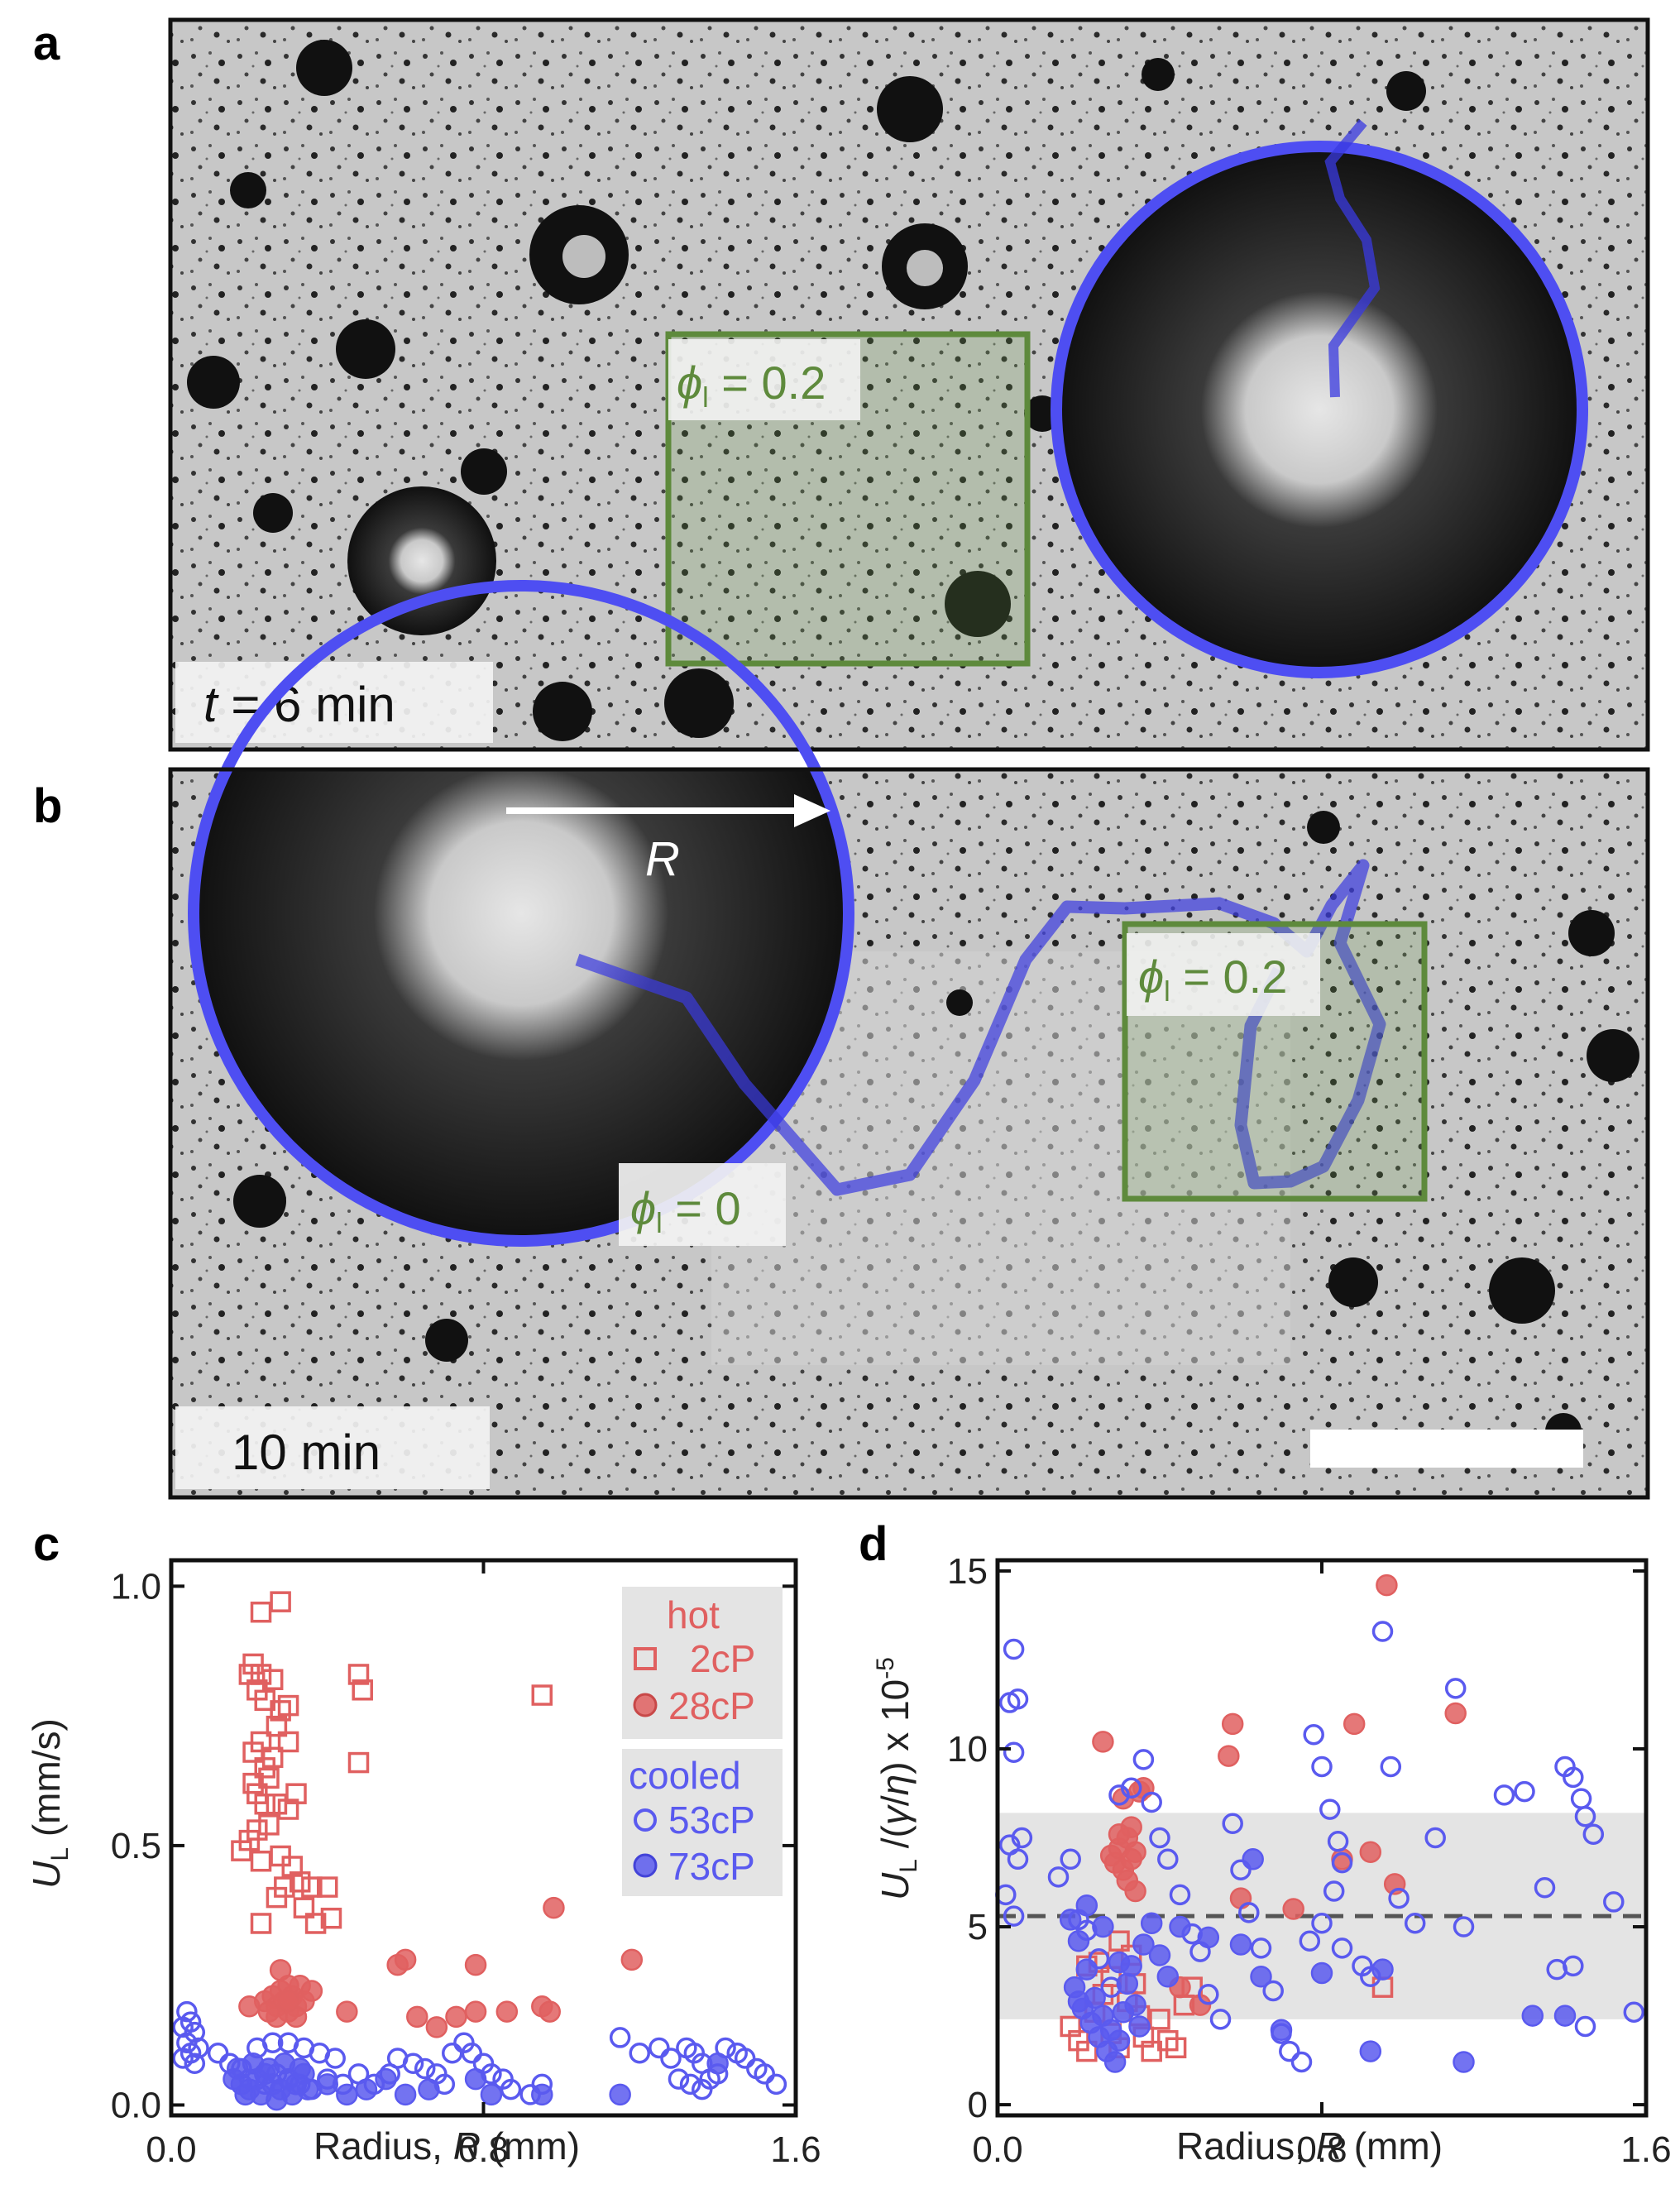  I want to click on d-ytick-label-3: 15, so click(967, 1571).